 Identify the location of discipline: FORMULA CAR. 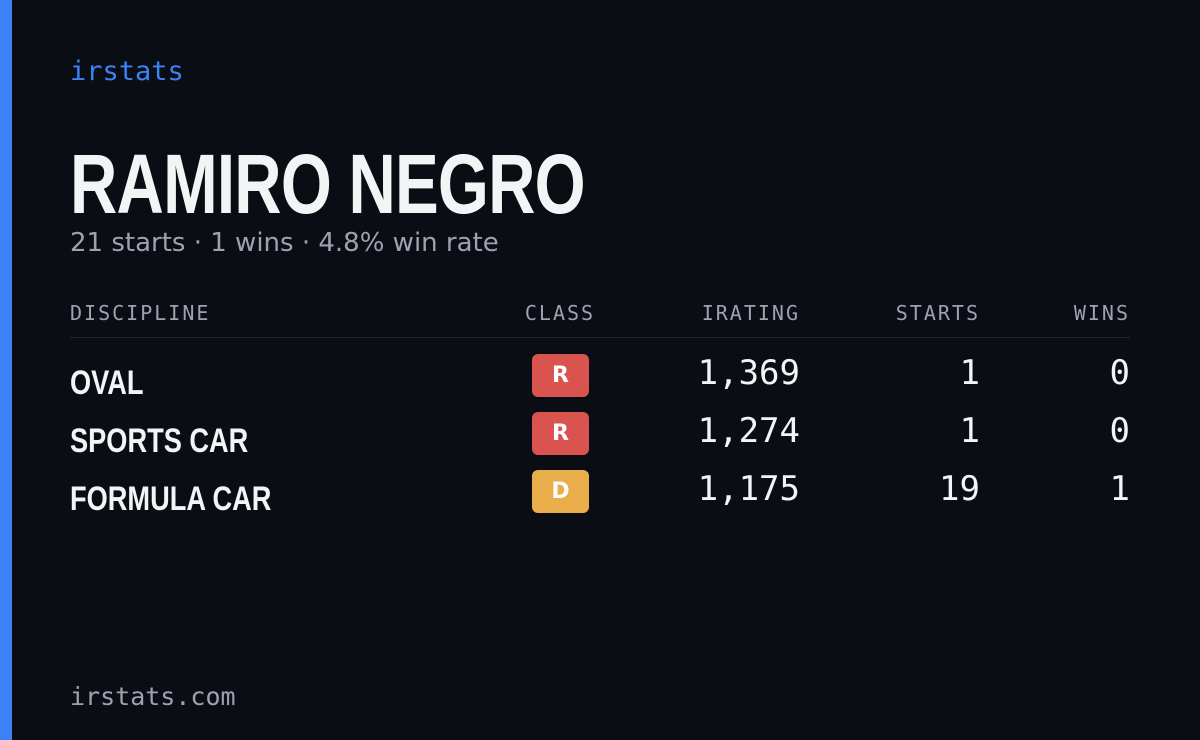
(171, 499).